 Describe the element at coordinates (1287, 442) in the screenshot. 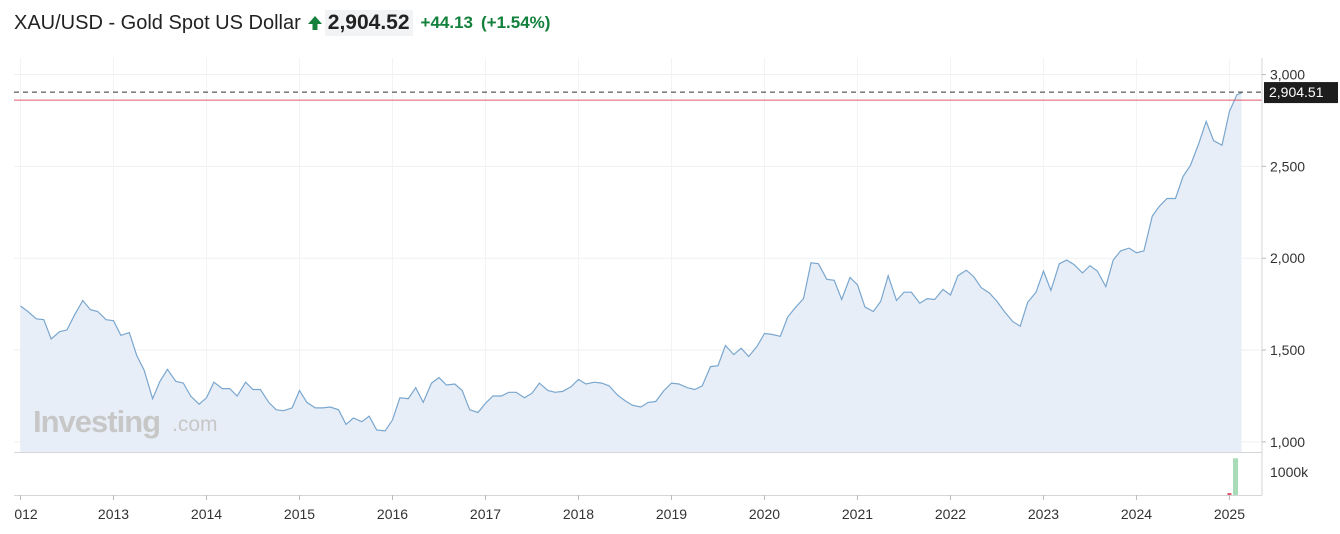

I see `y-tick-label-0: 1,000` at that location.